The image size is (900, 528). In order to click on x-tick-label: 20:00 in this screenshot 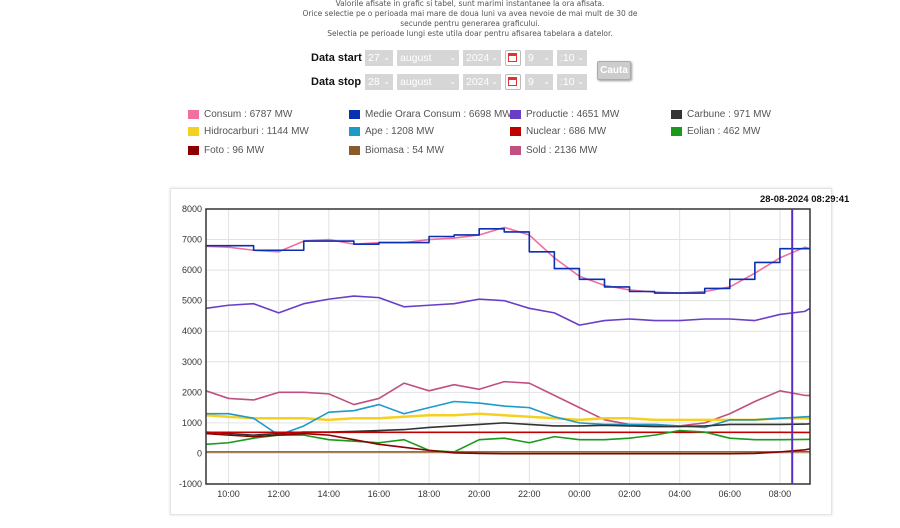, I will do `click(479, 494)`.